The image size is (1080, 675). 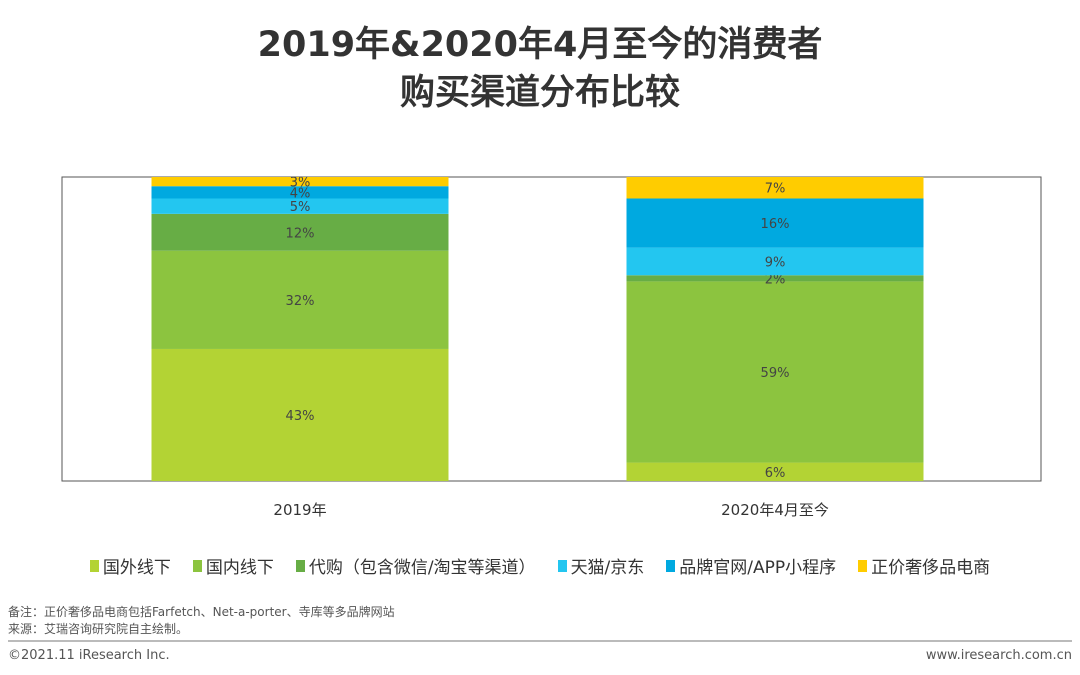 I want to click on copyright: ©2021.11 iResearch Inc., so click(x=89, y=655).